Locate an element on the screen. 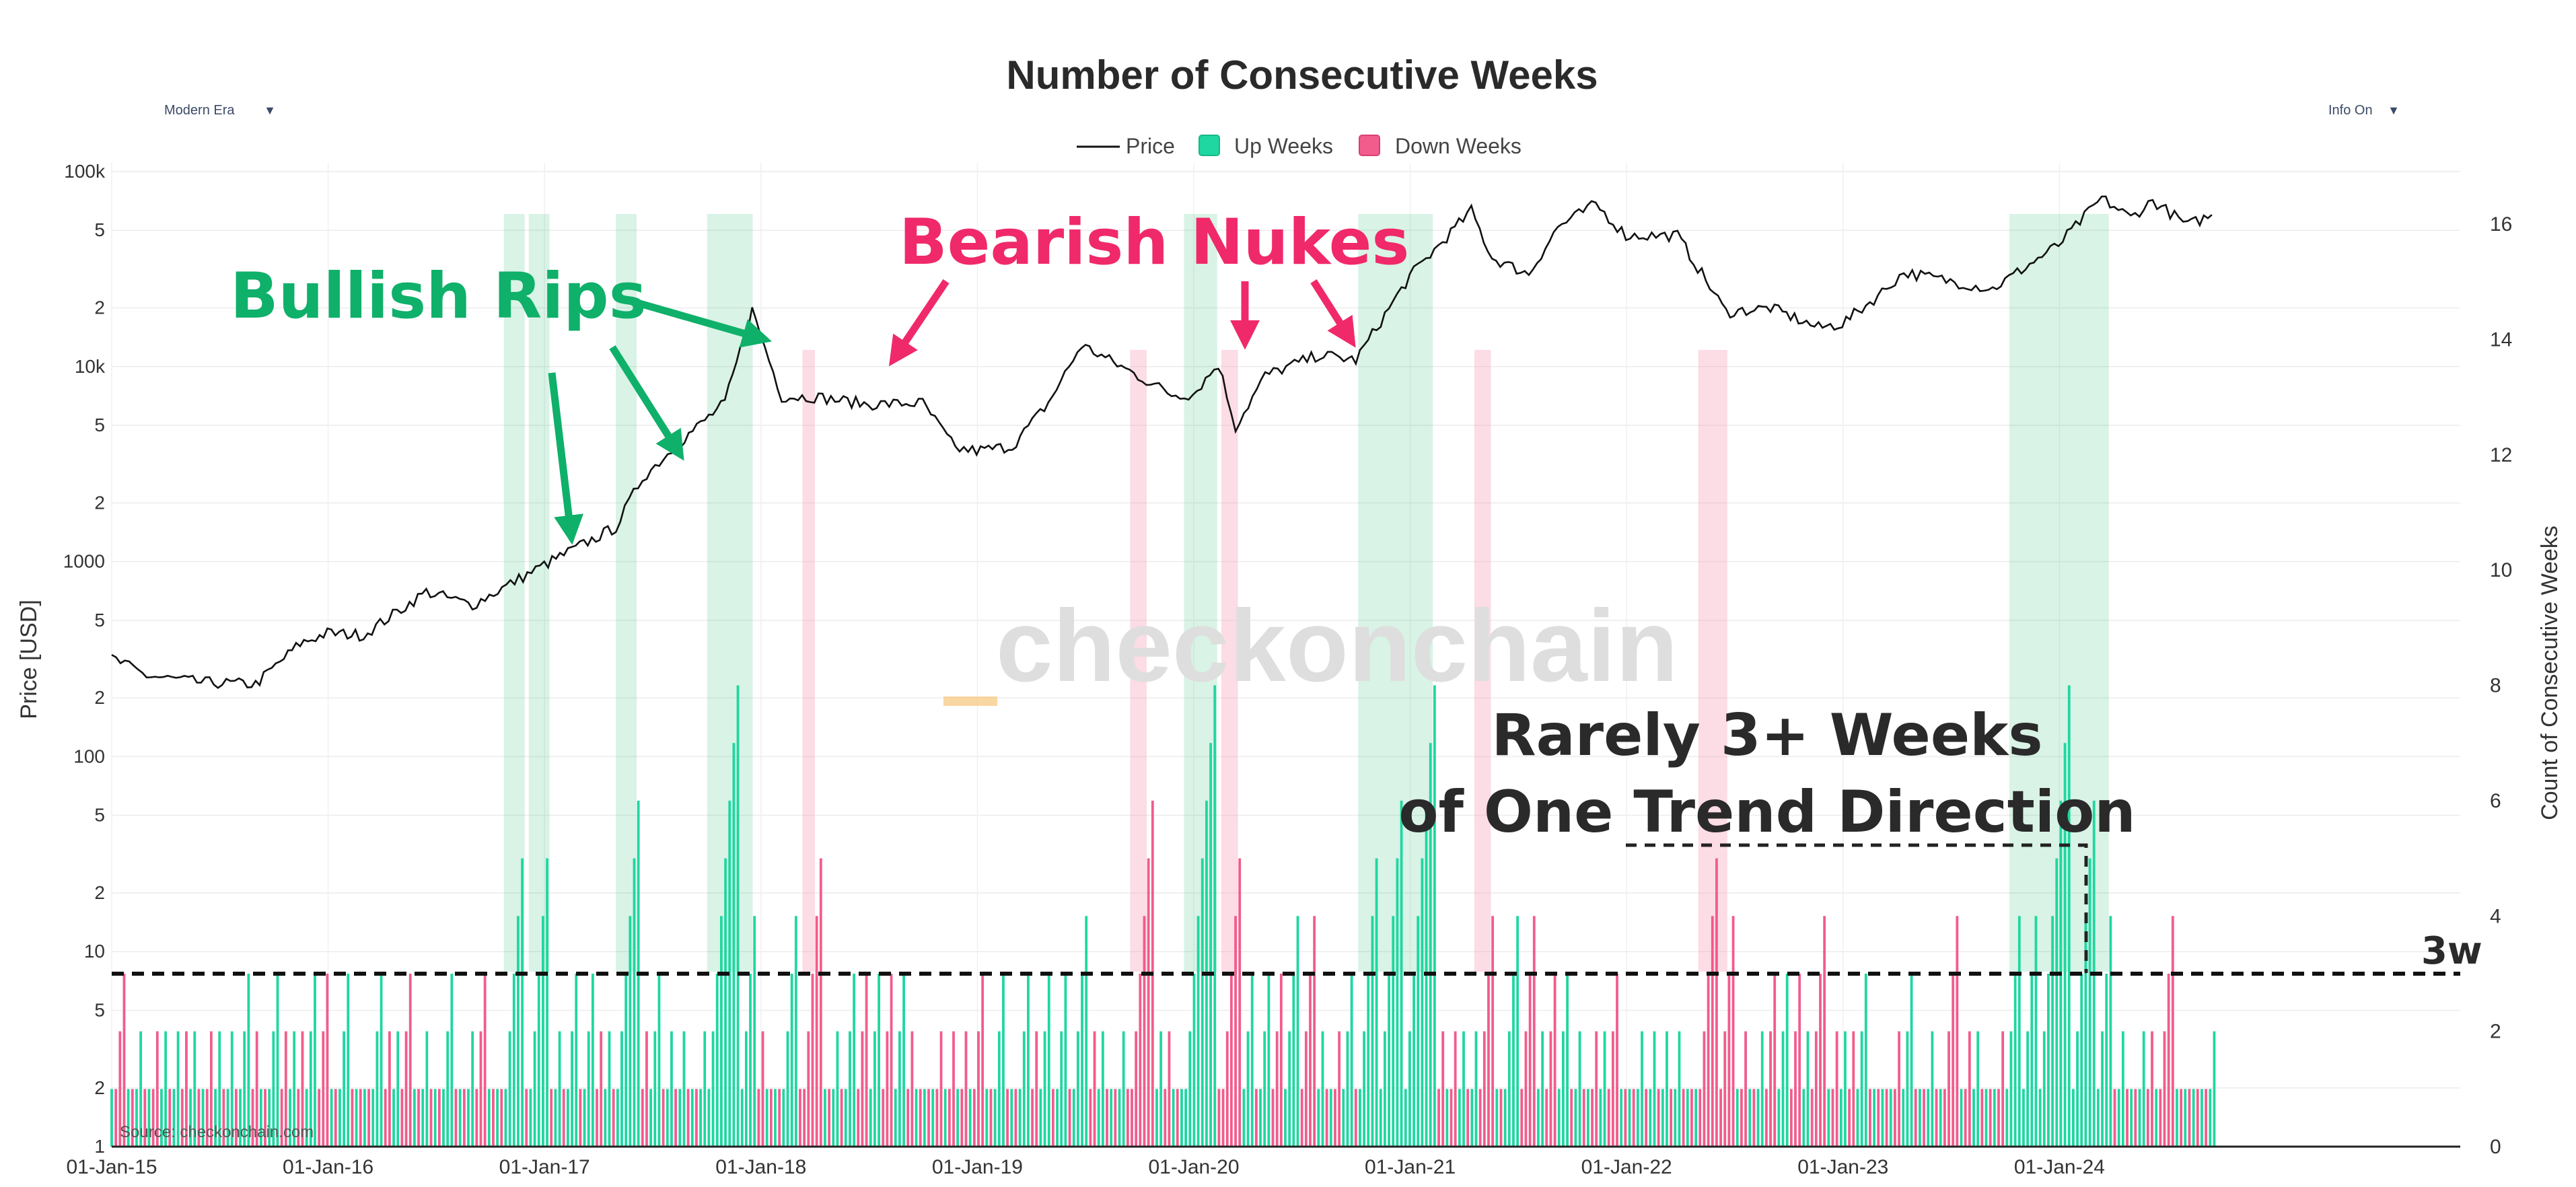 The height and width of the screenshot is (1187, 2576). bearish-arrow is located at coordinates (919, 323).